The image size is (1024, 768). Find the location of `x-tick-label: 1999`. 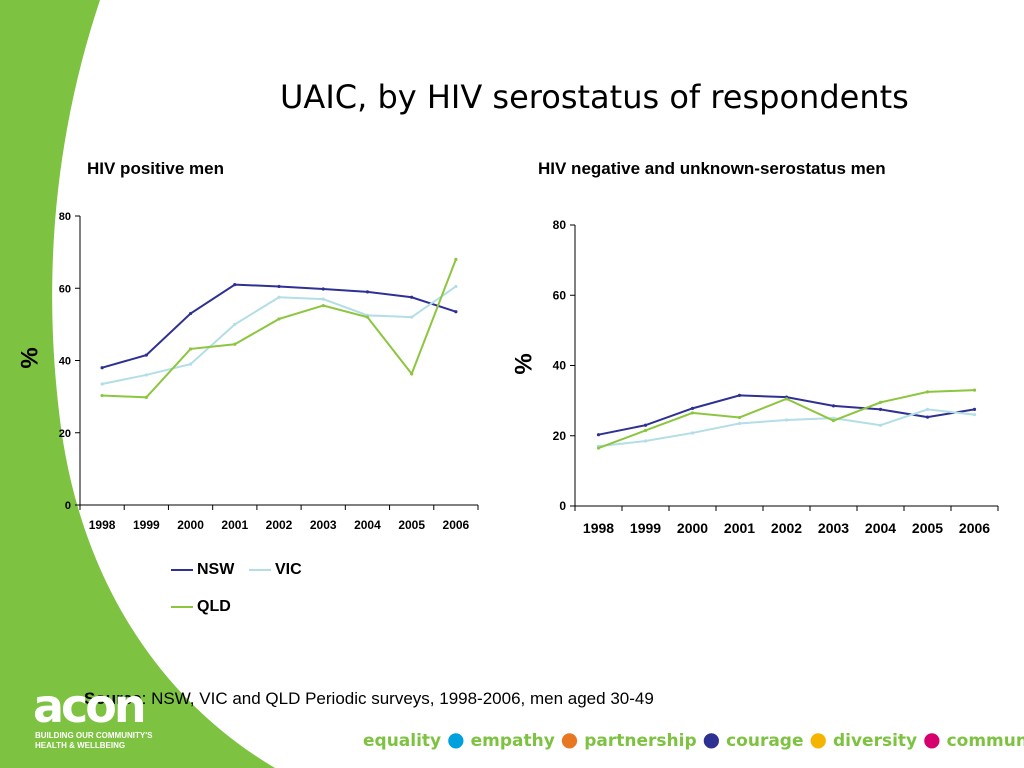

x-tick-label: 1999 is located at coordinates (645, 528).